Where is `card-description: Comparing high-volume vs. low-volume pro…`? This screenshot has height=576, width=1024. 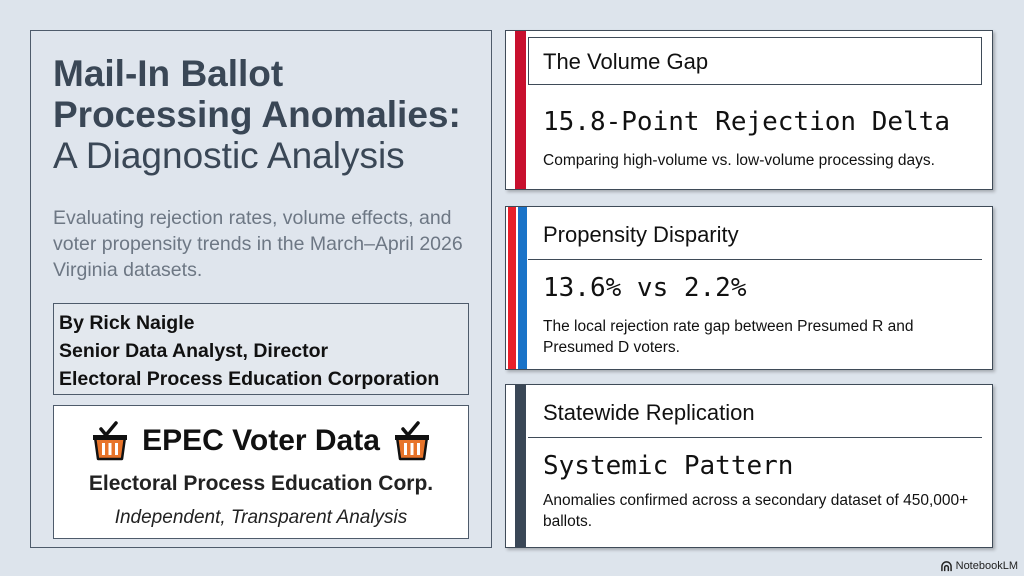 card-description: Comparing high-volume vs. low-volume pro… is located at coordinates (739, 160).